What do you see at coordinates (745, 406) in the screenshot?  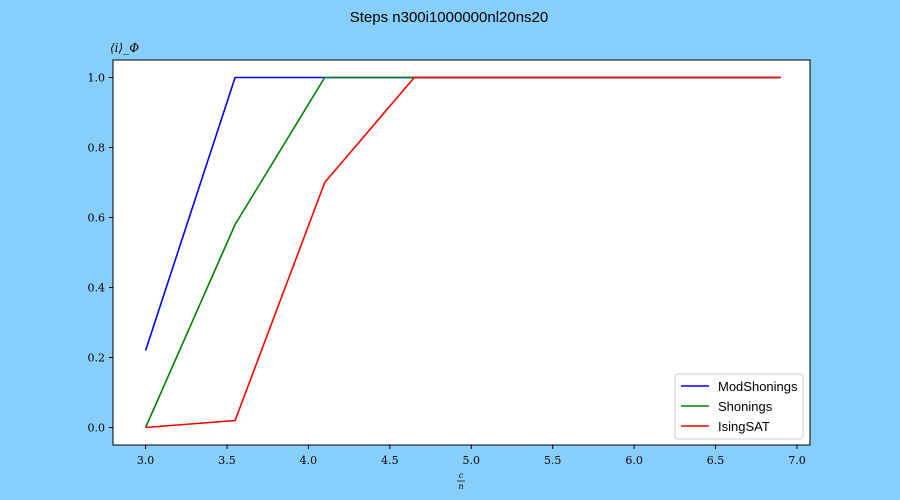 I see `legend-label-shonings: Shonings` at bounding box center [745, 406].